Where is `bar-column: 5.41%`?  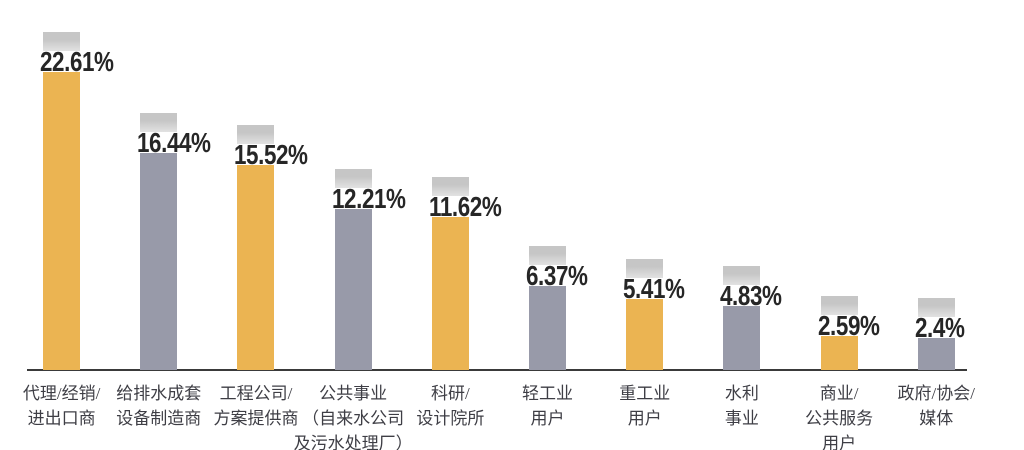
bar-column: 5.41% is located at coordinates (644, 185).